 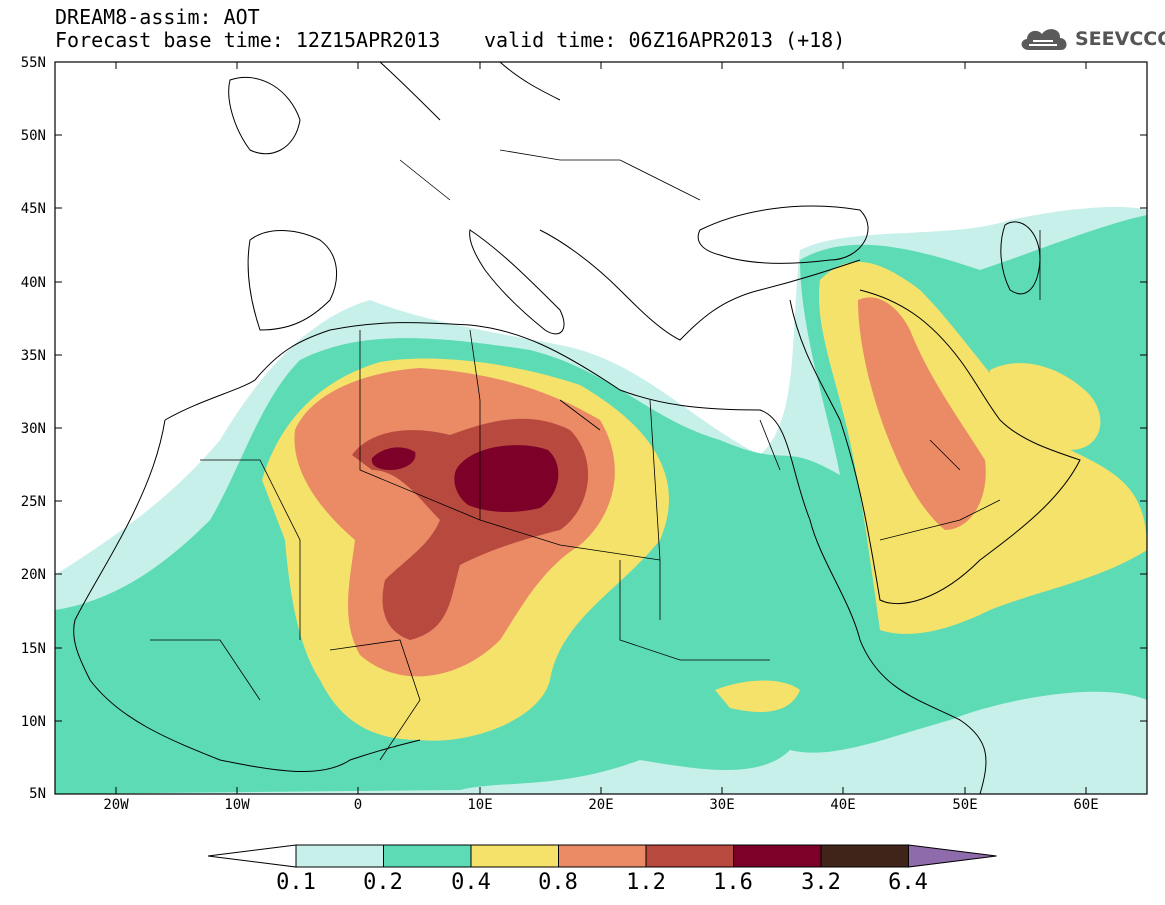 I want to click on colorbar-arrow-low, so click(x=252, y=856).